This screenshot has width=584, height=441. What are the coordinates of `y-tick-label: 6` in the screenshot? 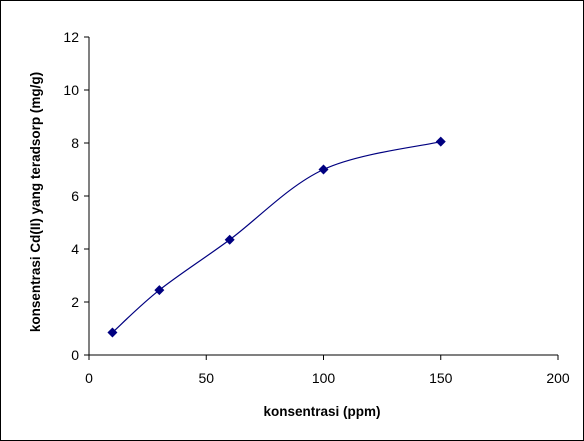 It's located at (75, 196).